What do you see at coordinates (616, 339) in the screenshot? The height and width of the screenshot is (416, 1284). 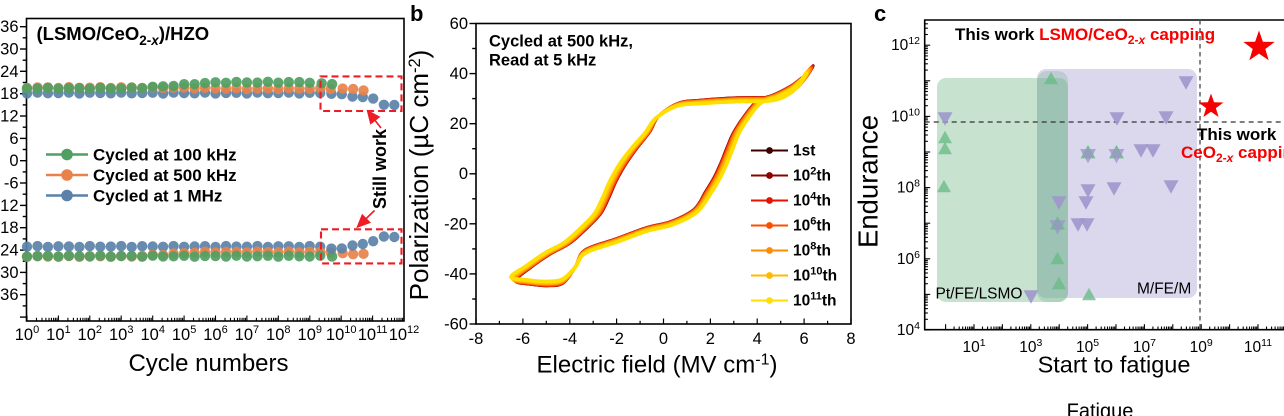 I see `svg-text: -2` at bounding box center [616, 339].